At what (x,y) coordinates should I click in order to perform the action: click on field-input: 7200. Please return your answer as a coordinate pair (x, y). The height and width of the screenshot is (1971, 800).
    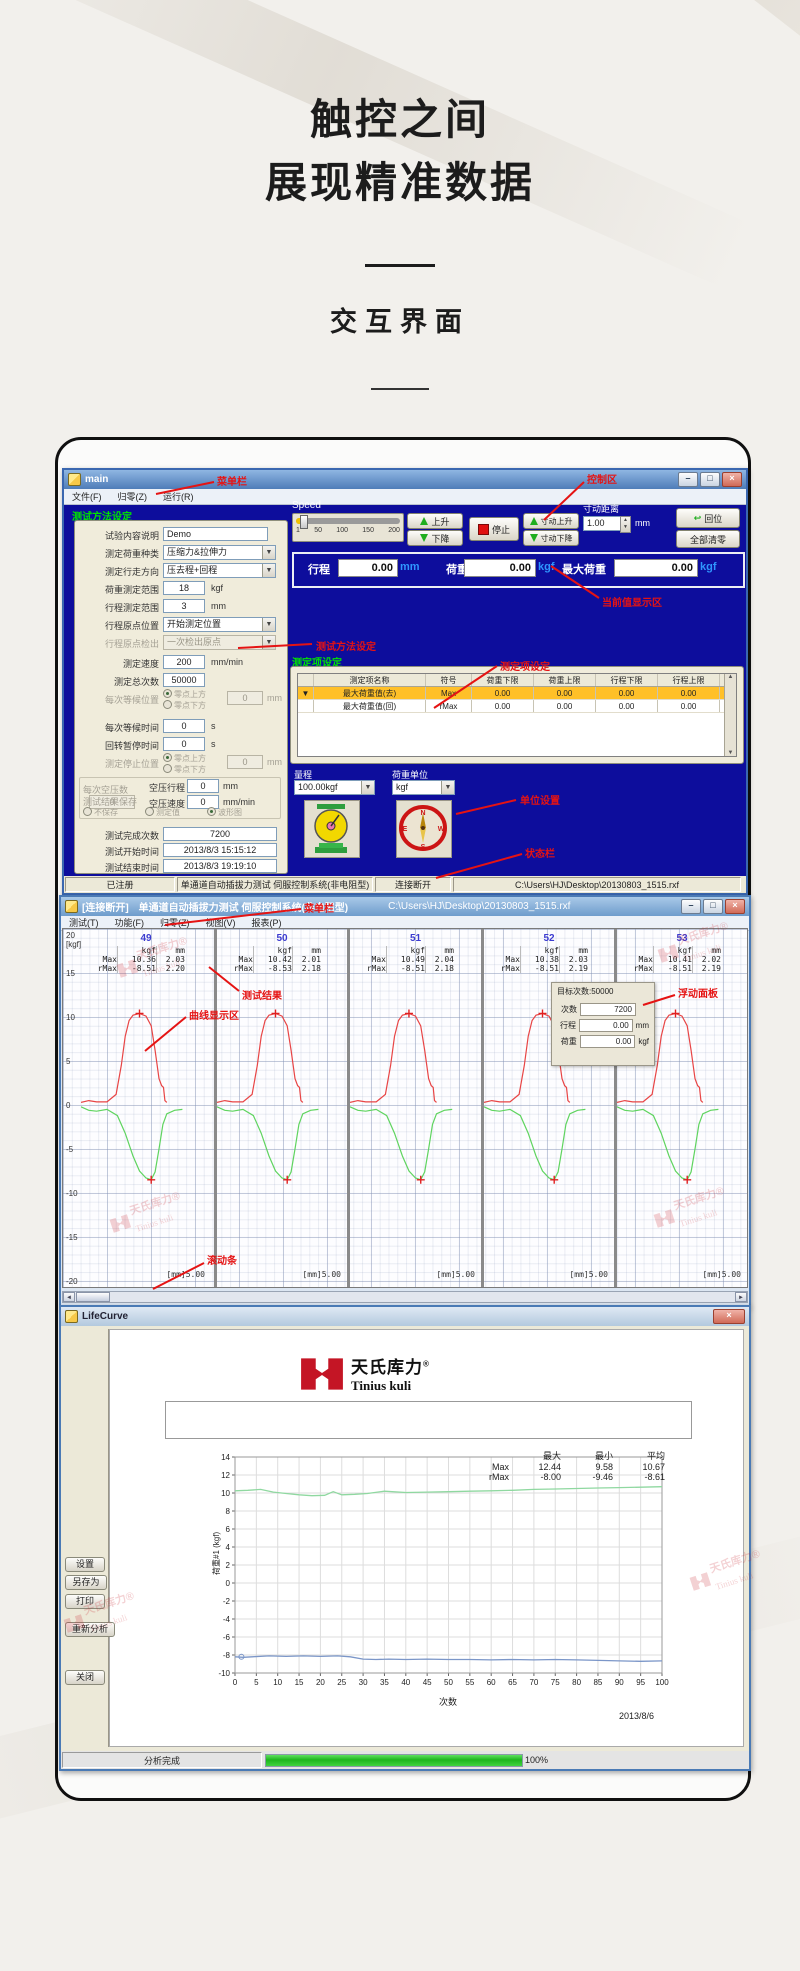
    Looking at the image, I should click on (220, 834).